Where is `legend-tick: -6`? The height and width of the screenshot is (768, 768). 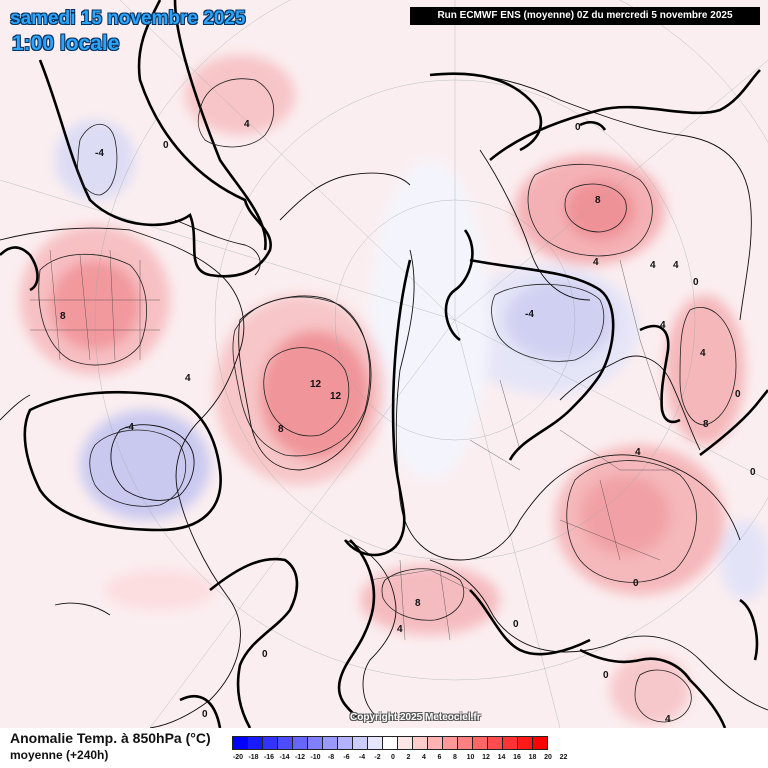
legend-tick: -6 is located at coordinates (346, 757).